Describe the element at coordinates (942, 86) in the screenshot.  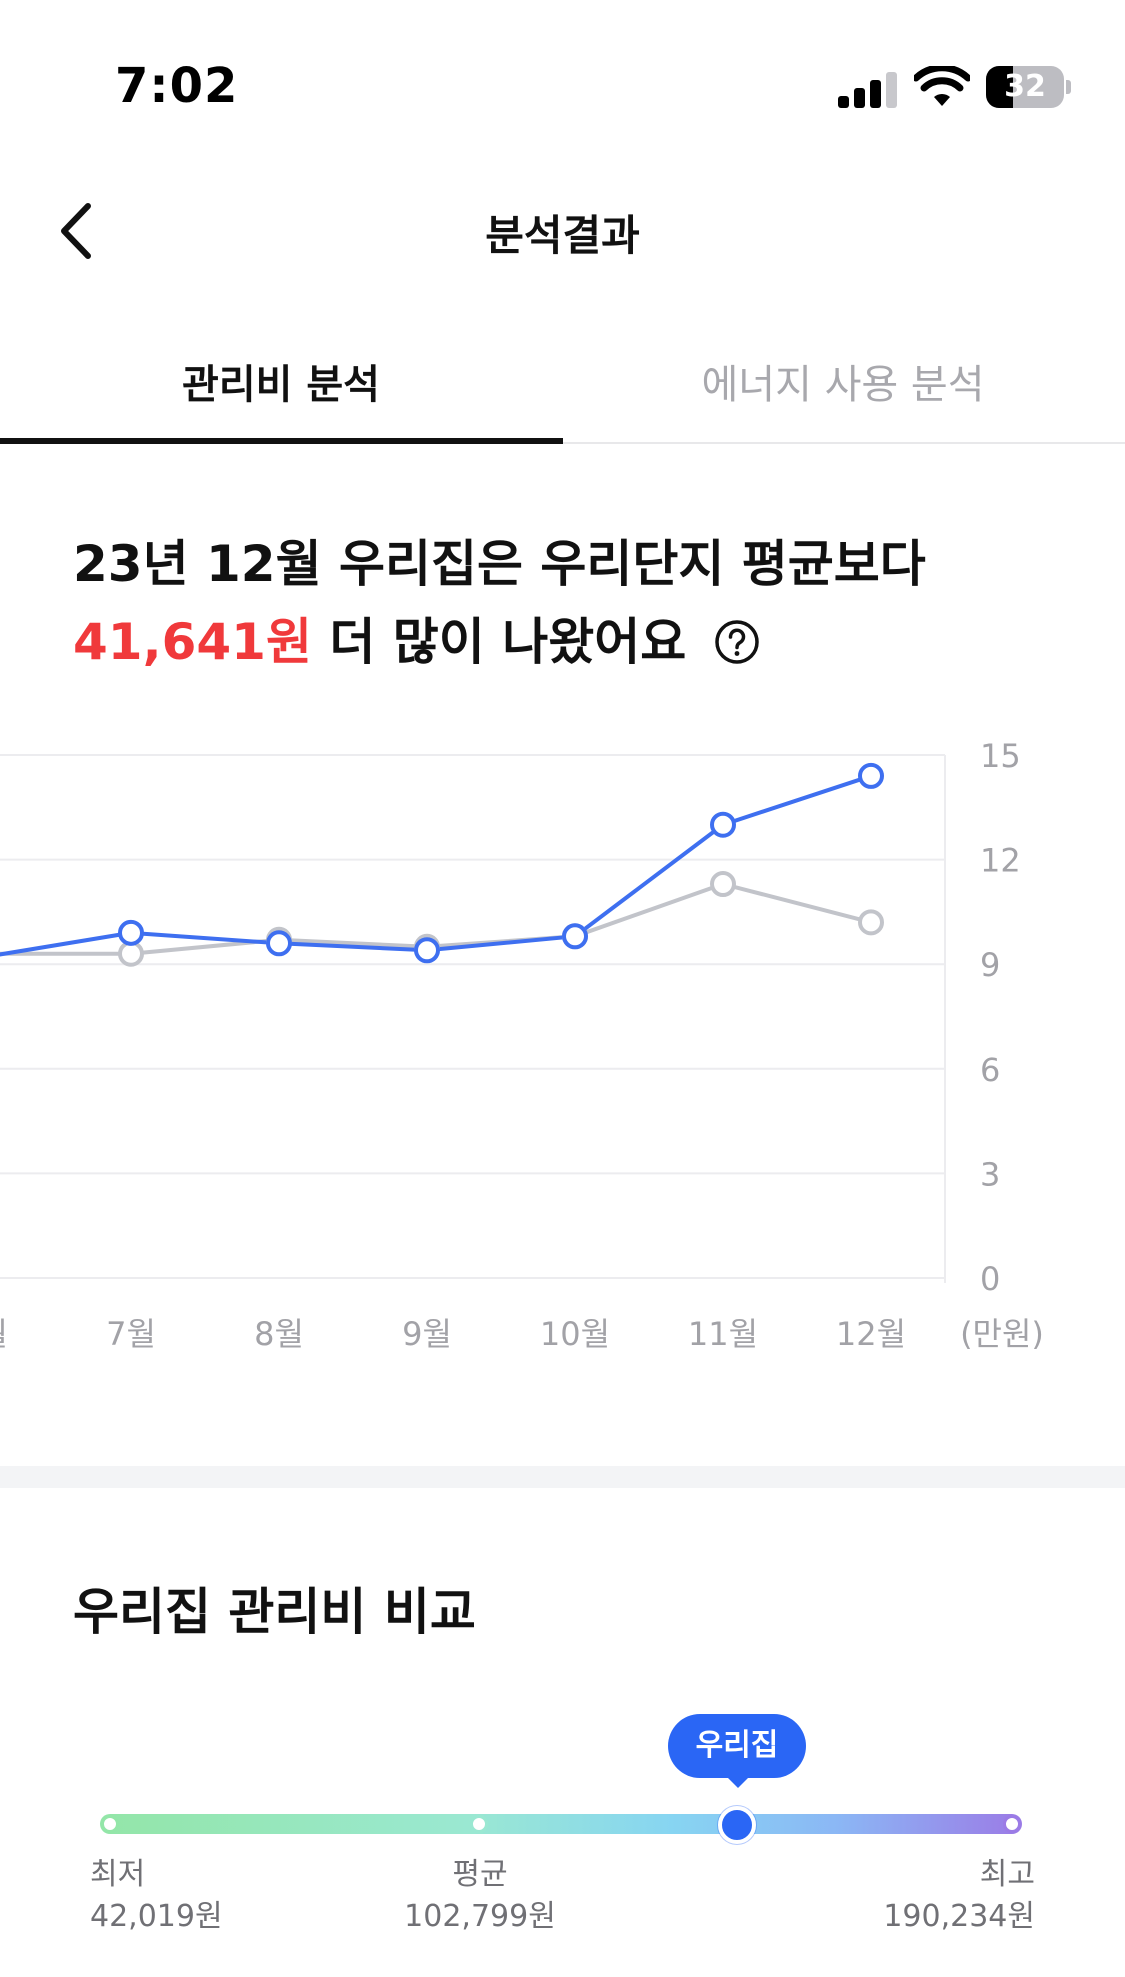
I see `wifi-icon` at that location.